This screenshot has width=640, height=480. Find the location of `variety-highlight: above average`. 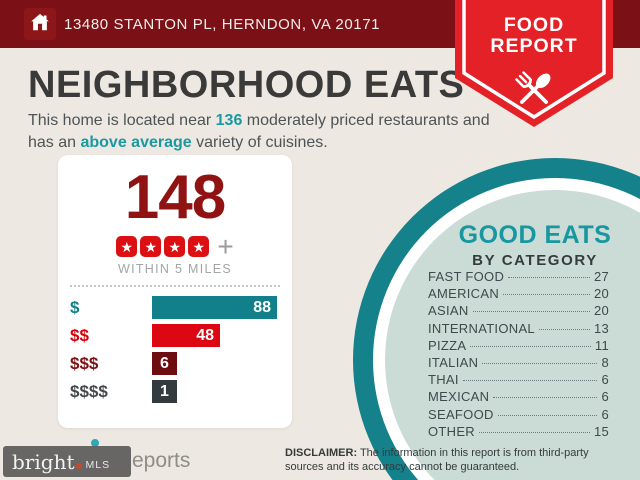

variety-highlight: above average is located at coordinates (136, 142).